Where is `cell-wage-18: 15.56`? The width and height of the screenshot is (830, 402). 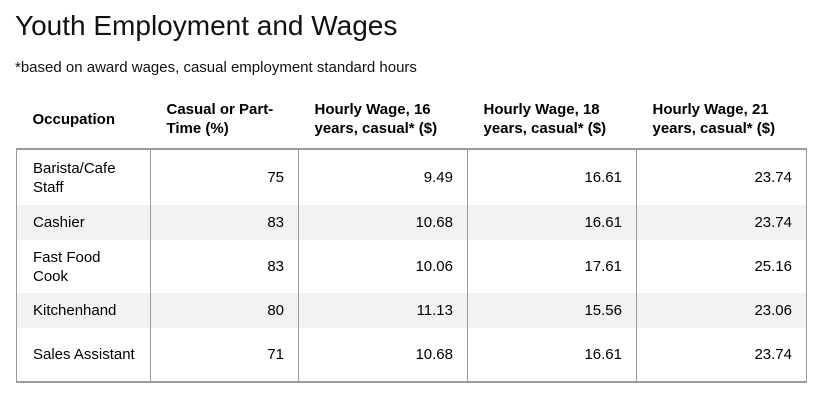 cell-wage-18: 15.56 is located at coordinates (552, 310).